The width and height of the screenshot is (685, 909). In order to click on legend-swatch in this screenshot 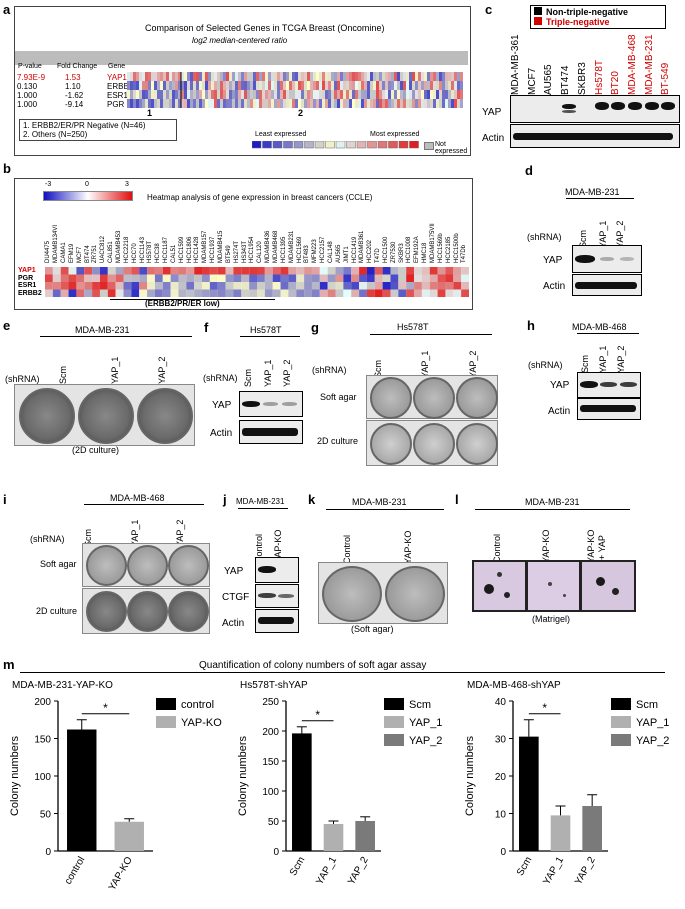, I will do `click(621, 704)`.